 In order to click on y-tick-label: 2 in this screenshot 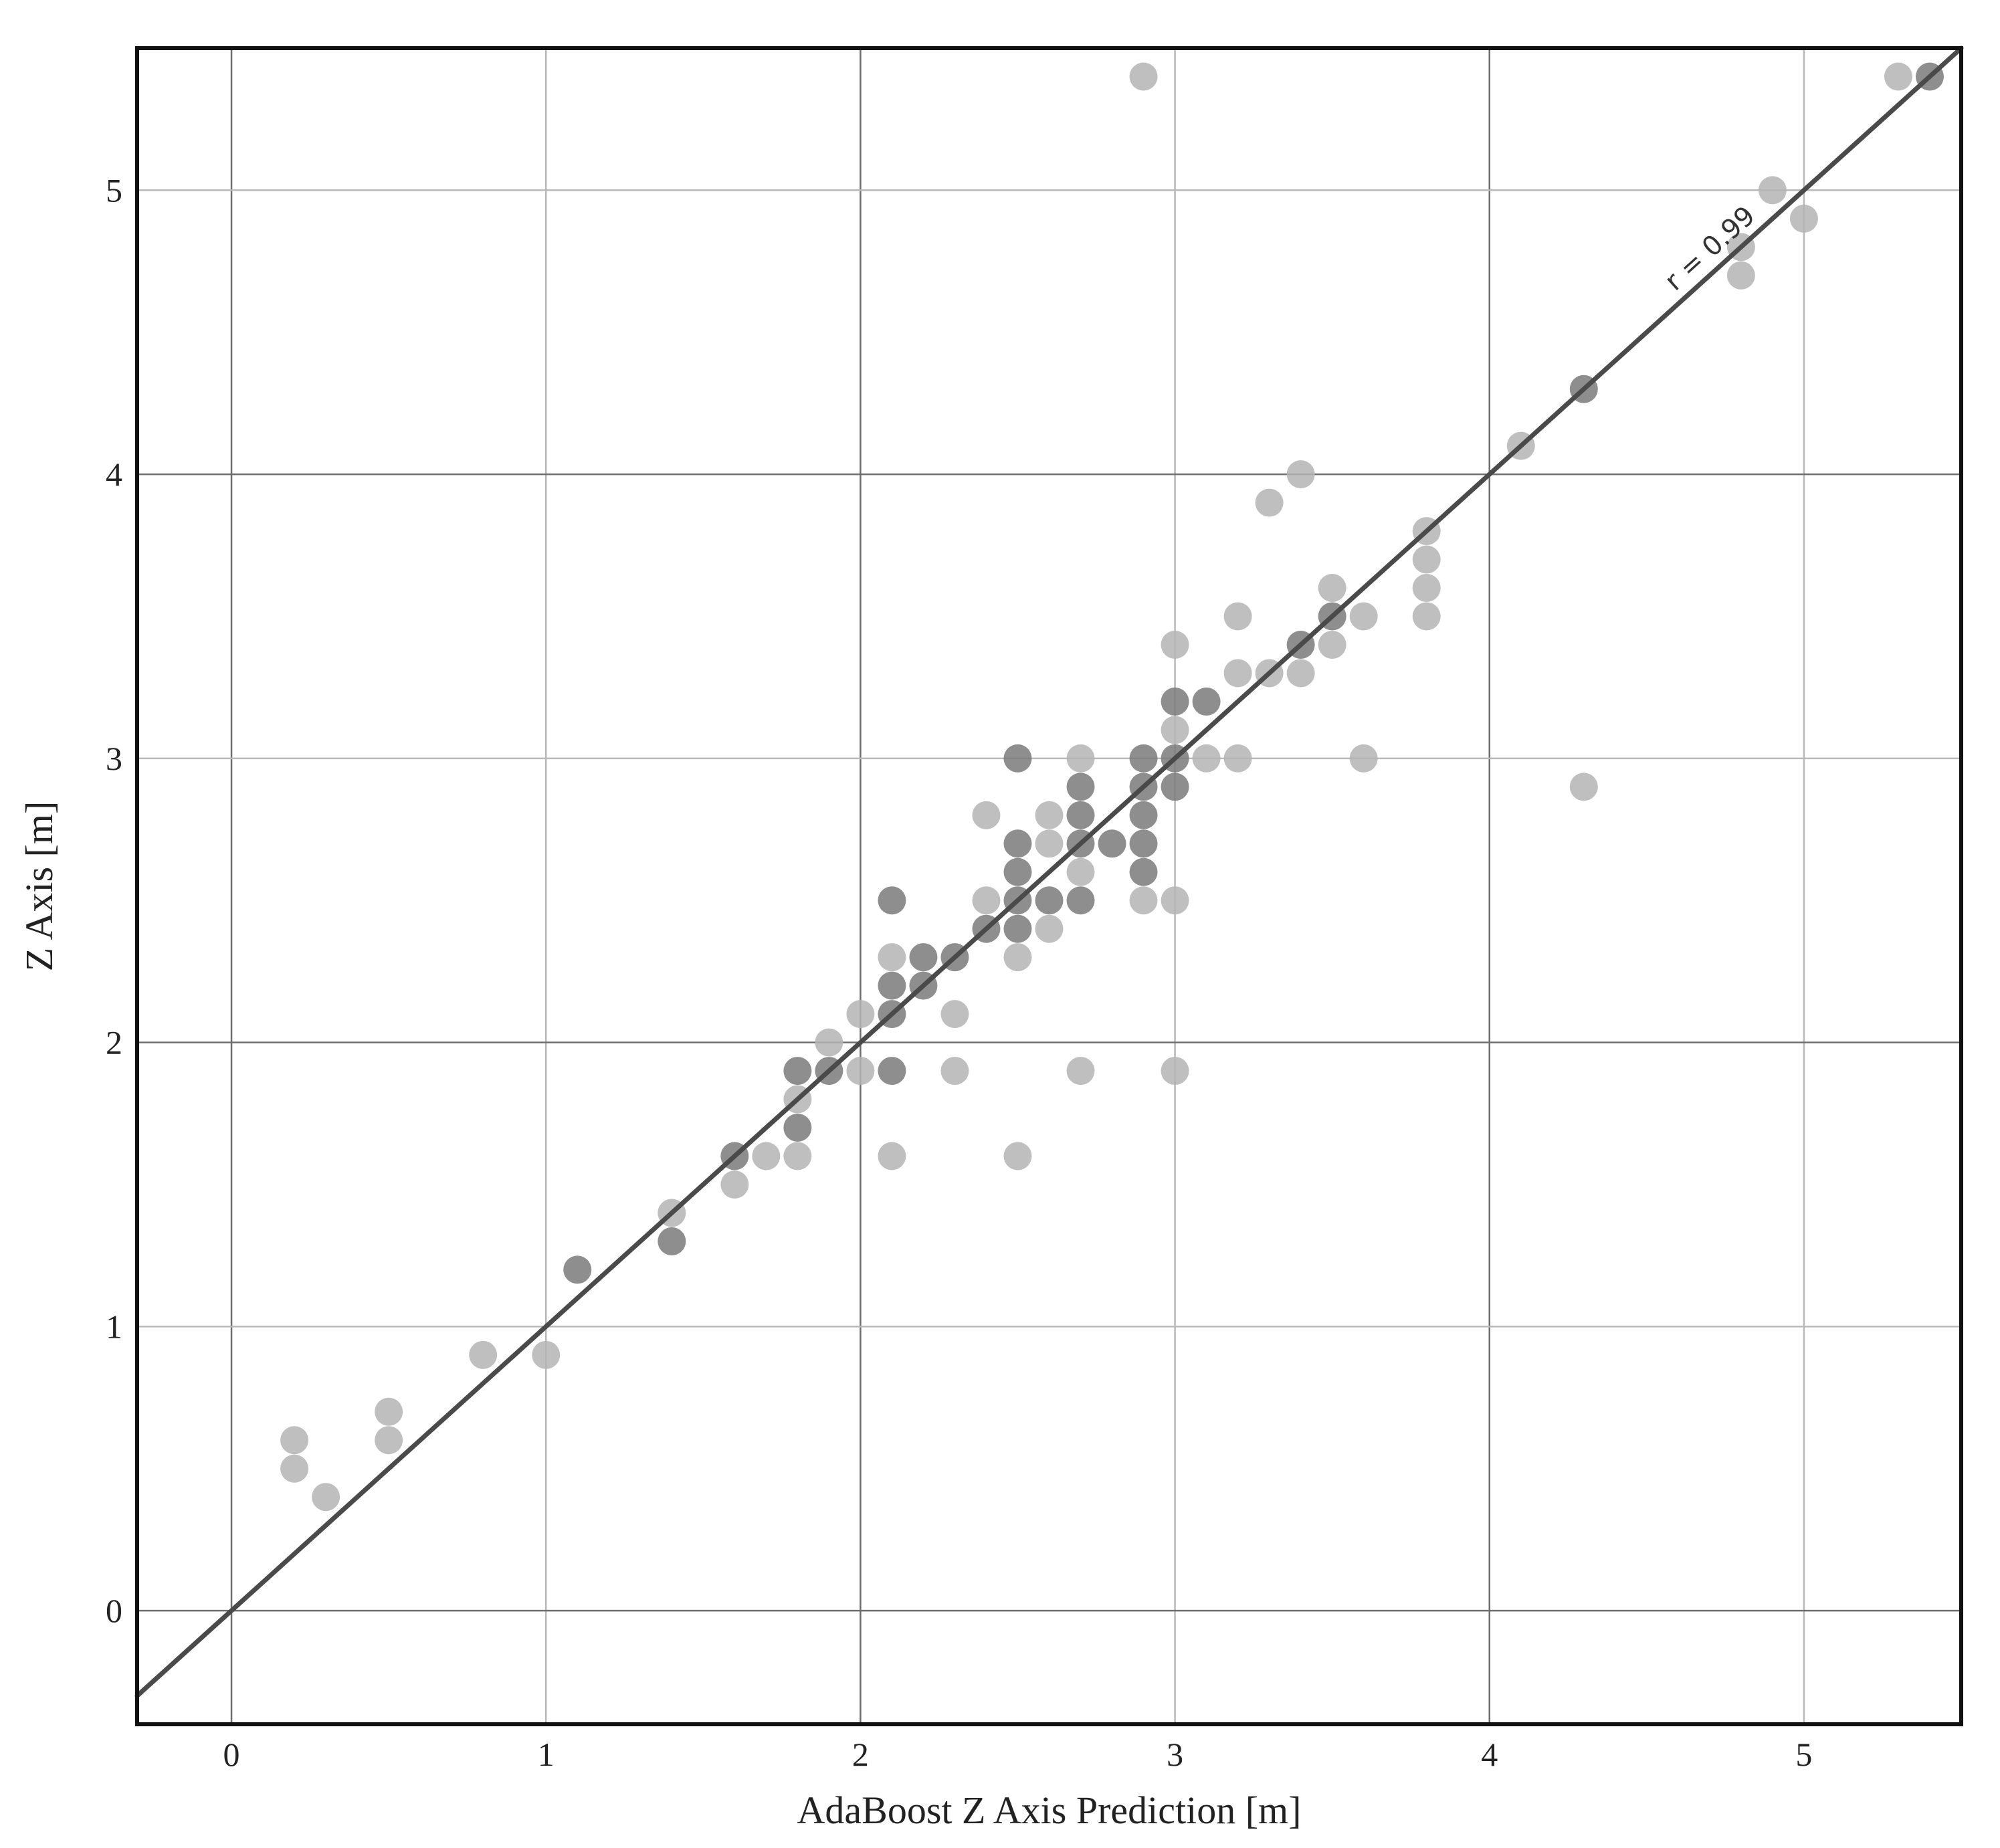, I will do `click(114, 1042)`.